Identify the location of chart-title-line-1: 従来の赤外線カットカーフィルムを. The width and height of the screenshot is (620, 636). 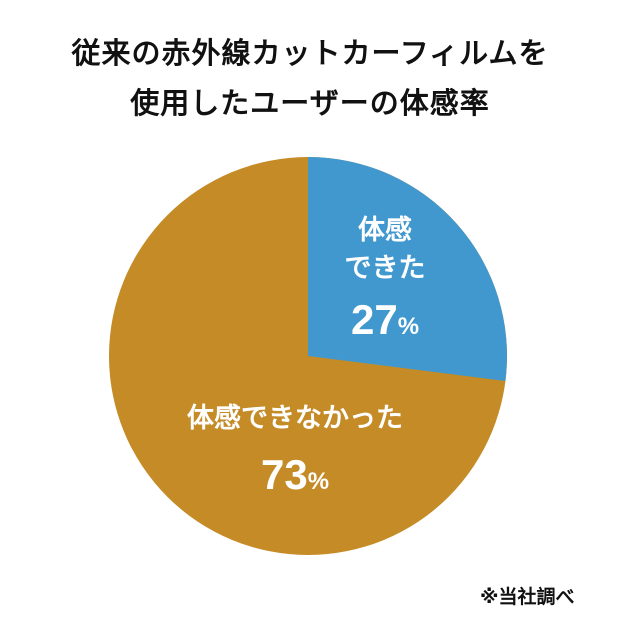
(310, 53).